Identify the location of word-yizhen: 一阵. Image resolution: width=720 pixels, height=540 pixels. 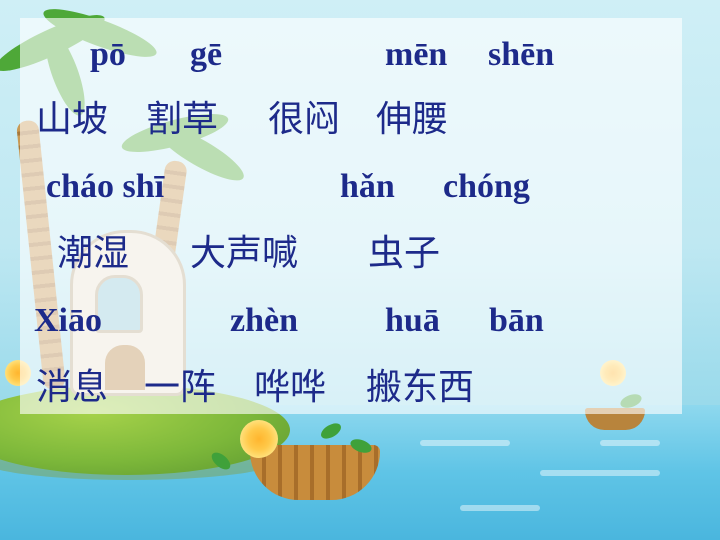
(180, 387).